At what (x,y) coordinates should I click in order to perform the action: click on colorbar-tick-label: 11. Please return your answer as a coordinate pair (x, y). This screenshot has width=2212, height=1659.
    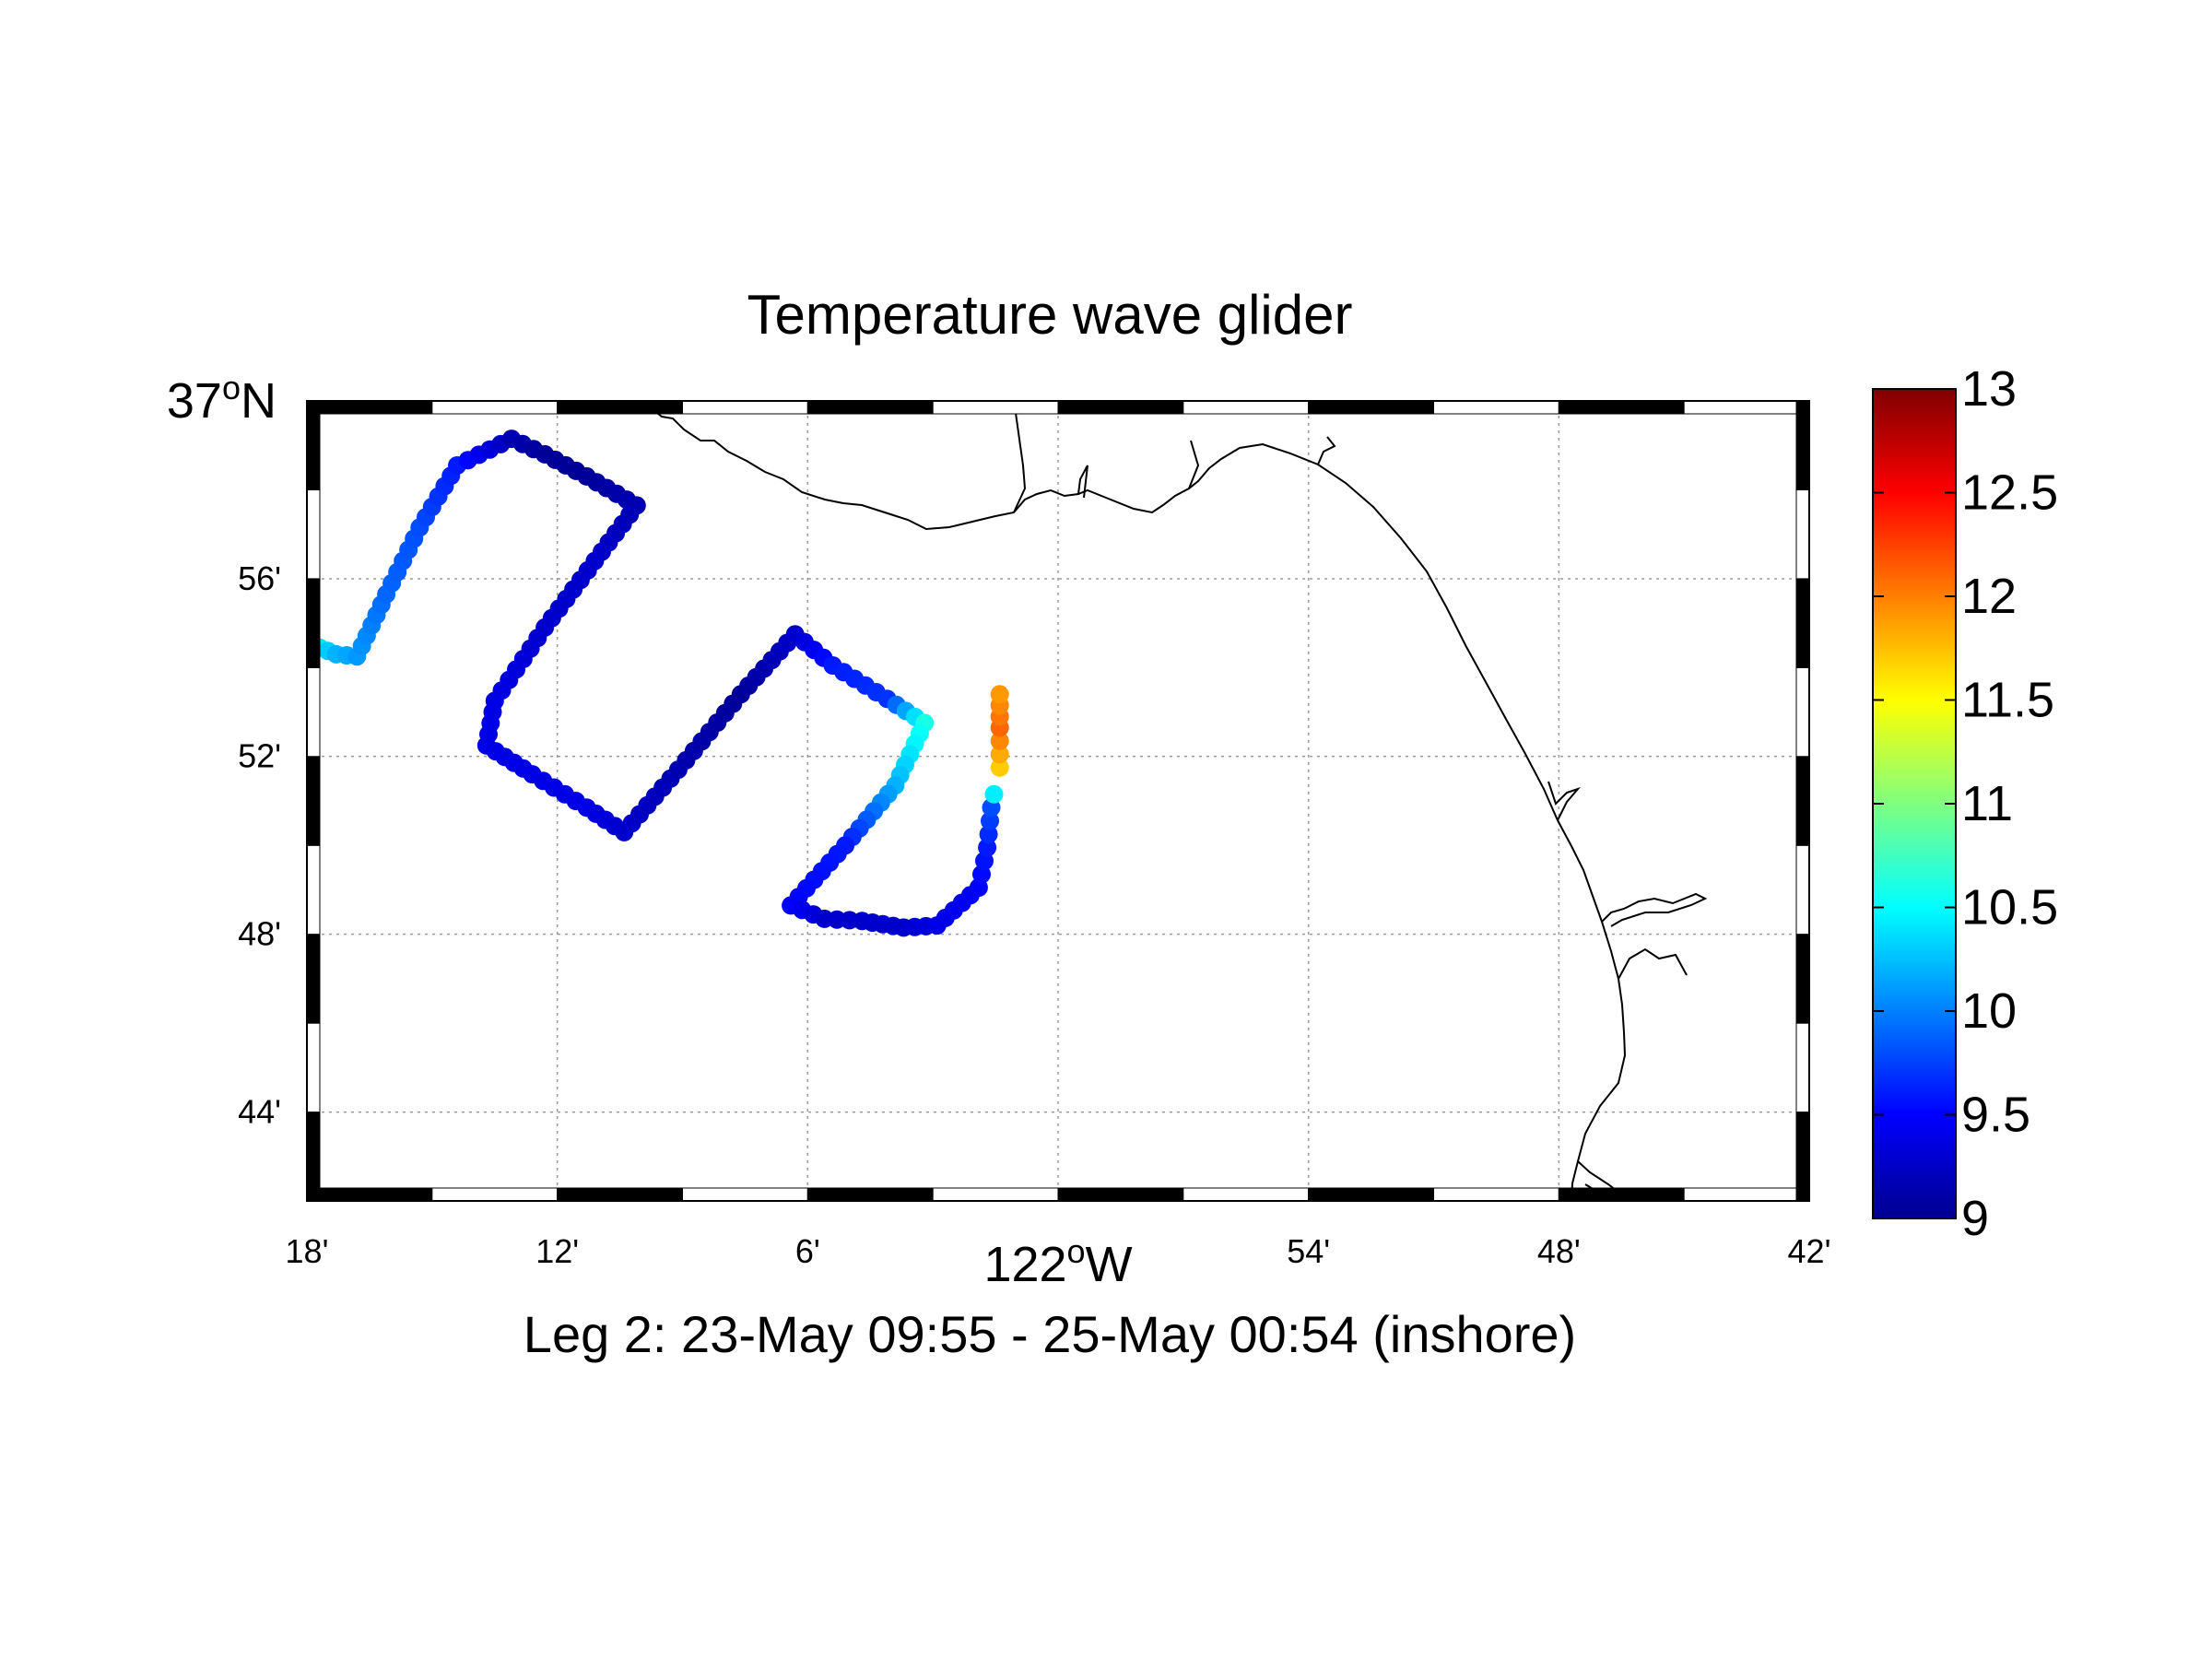
    Looking at the image, I should click on (1987, 803).